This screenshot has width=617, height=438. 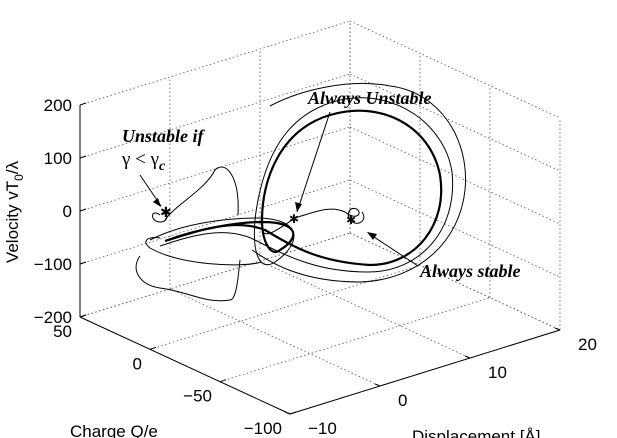 I want to click on z-tick-label: 0, so click(x=67, y=211).